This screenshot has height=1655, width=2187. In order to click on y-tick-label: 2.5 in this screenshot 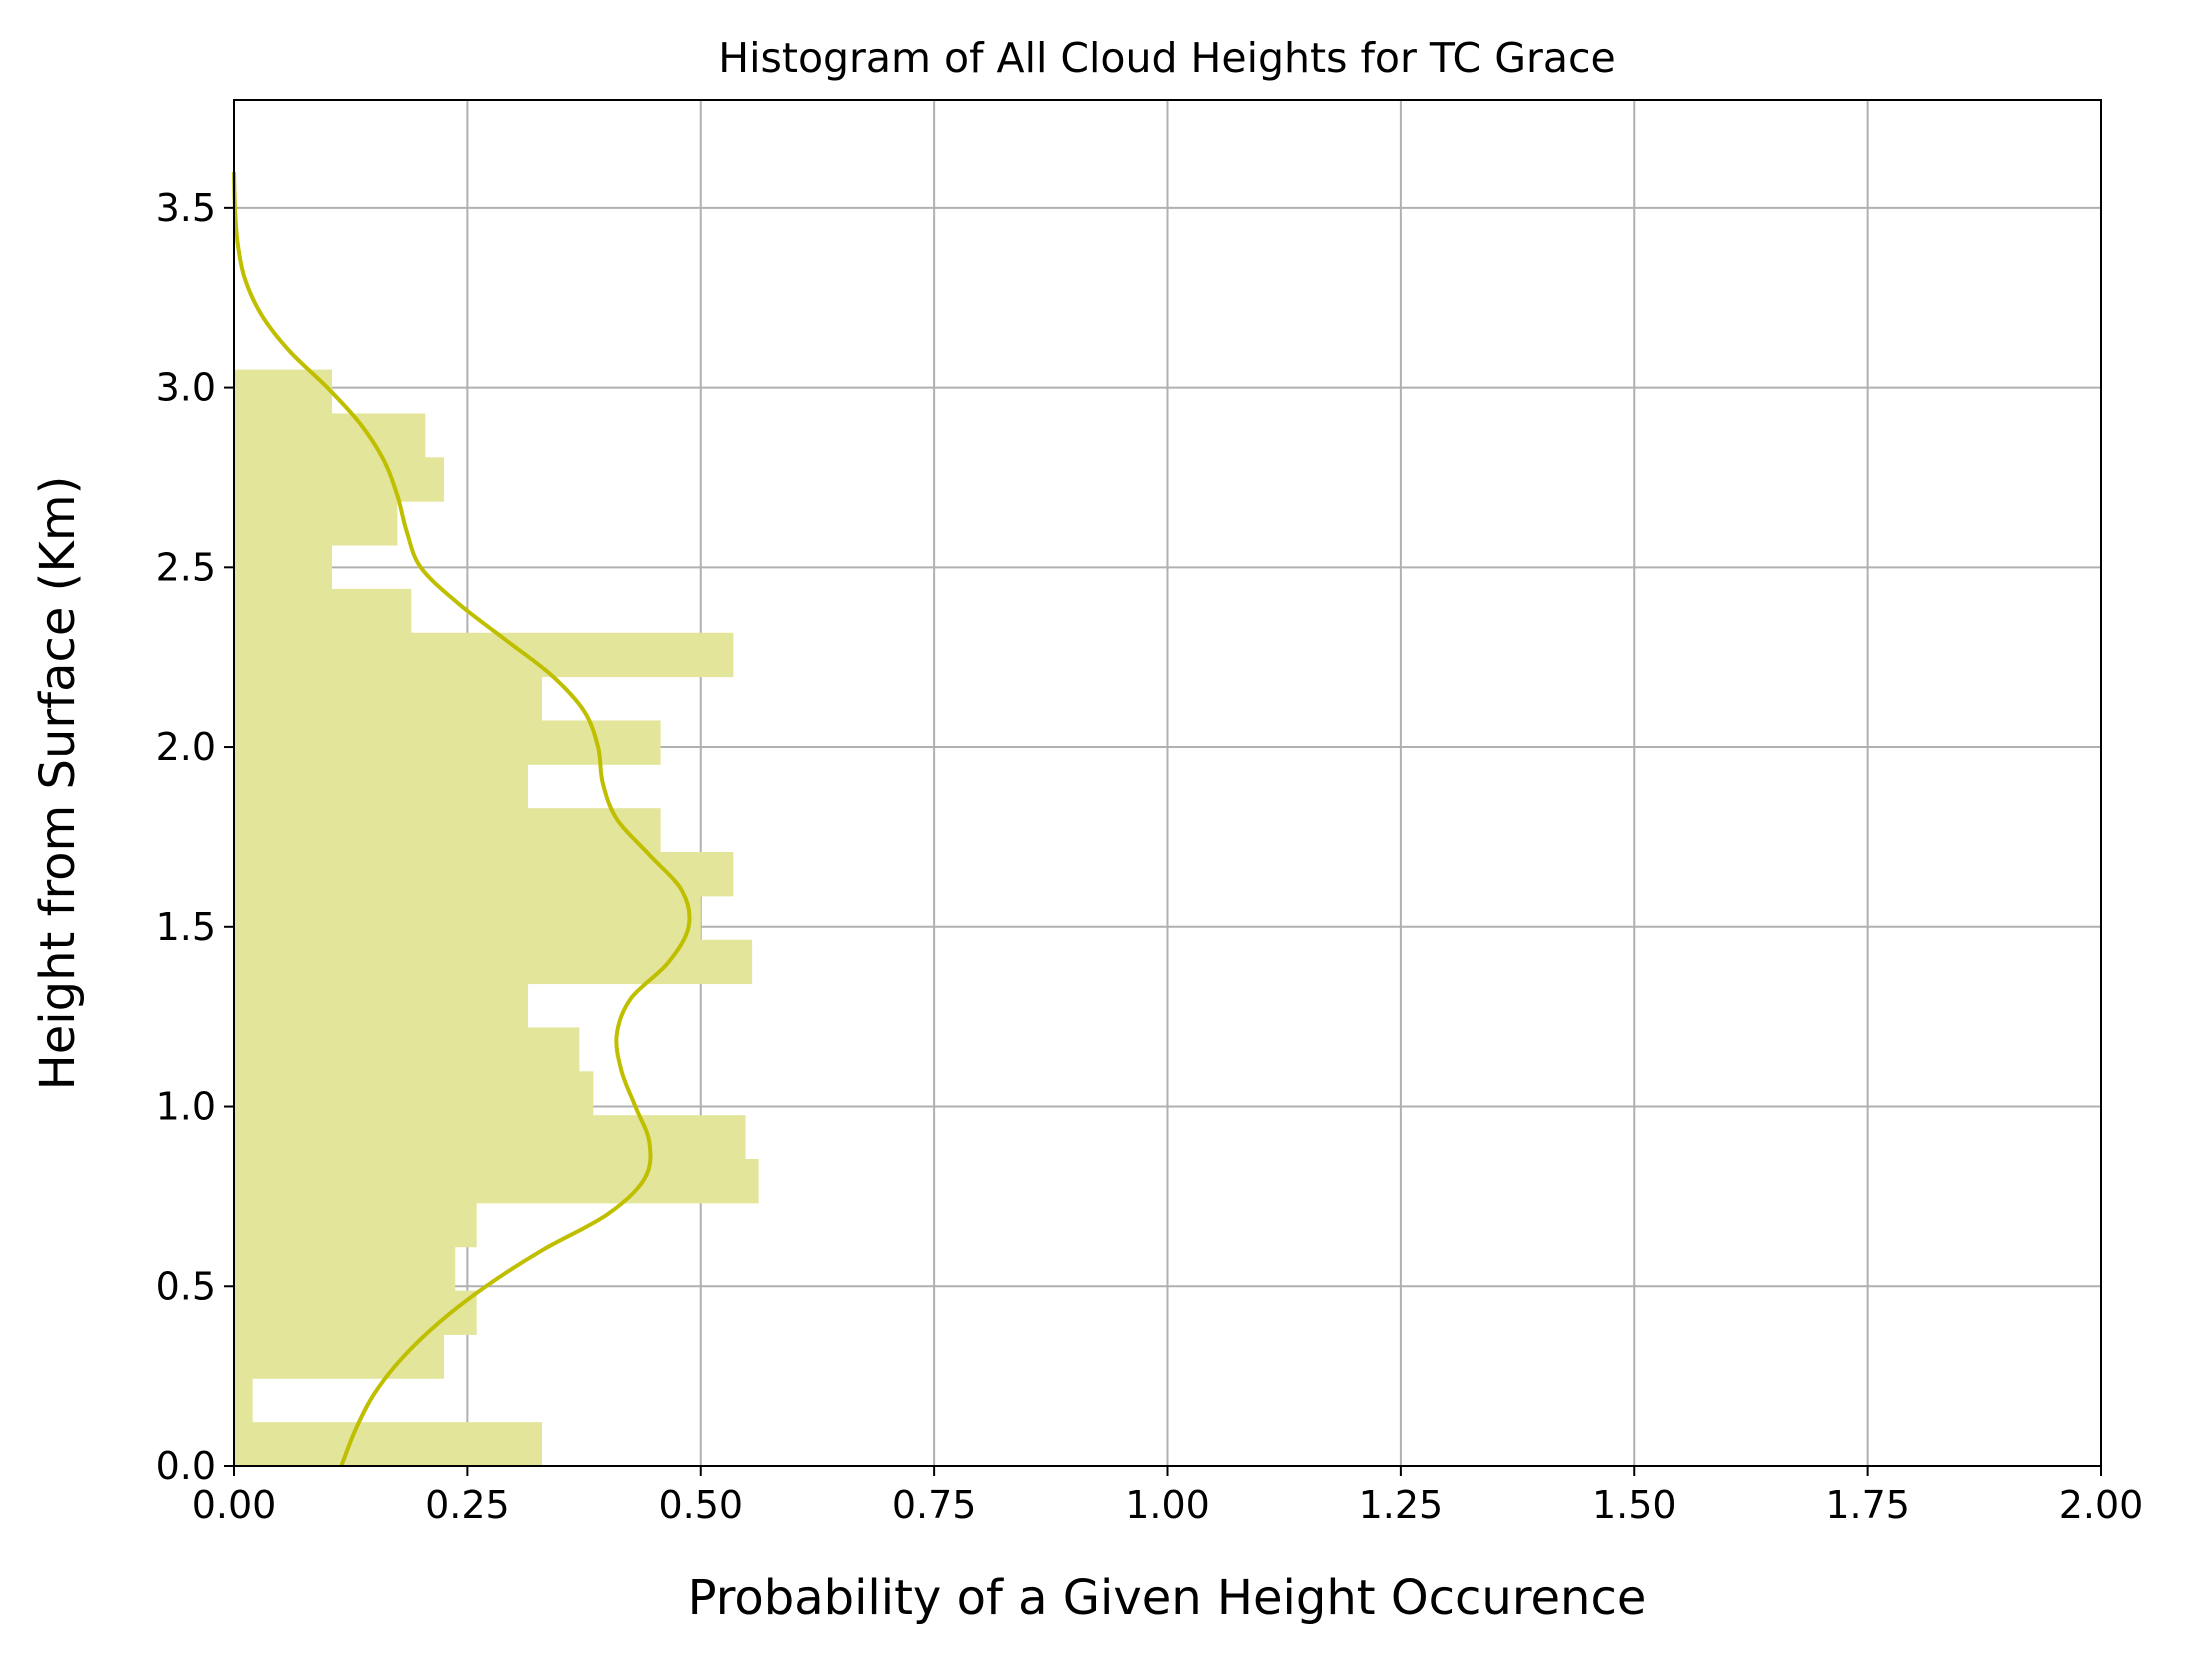, I will do `click(186, 567)`.